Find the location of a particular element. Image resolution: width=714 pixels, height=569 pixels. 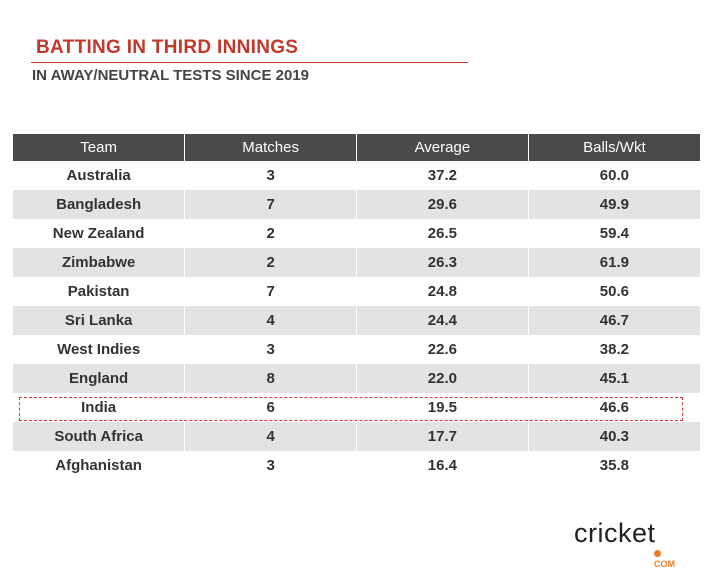

table-cell: 49.9 is located at coordinates (613, 204).